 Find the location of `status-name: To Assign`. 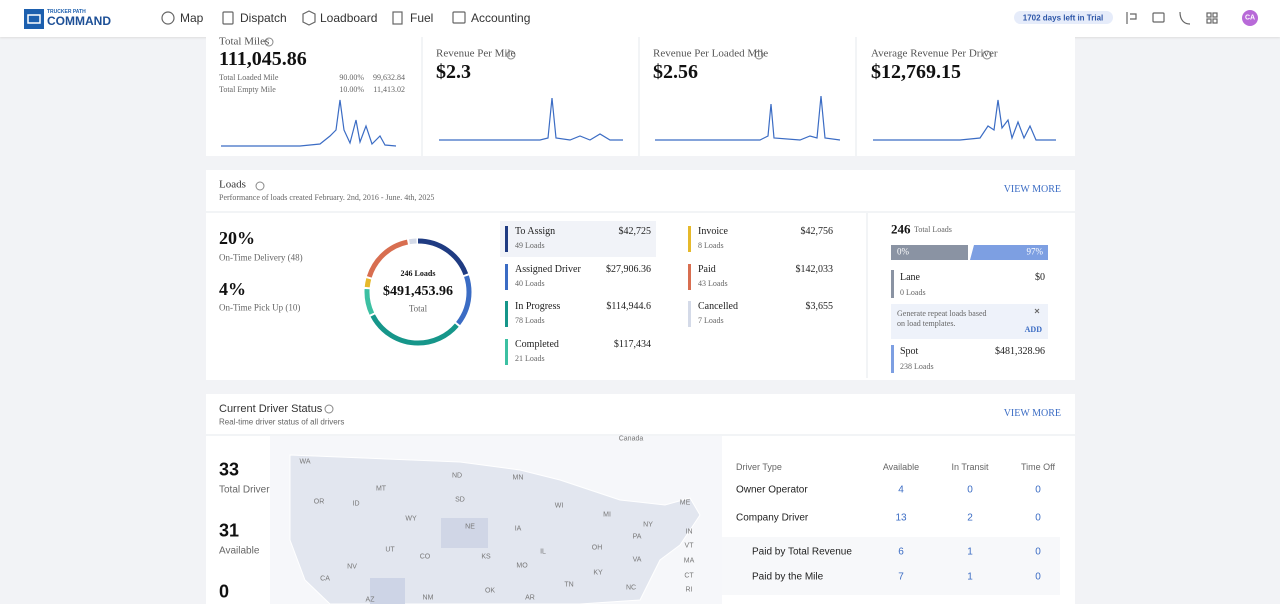

status-name: To Assign is located at coordinates (535, 231).